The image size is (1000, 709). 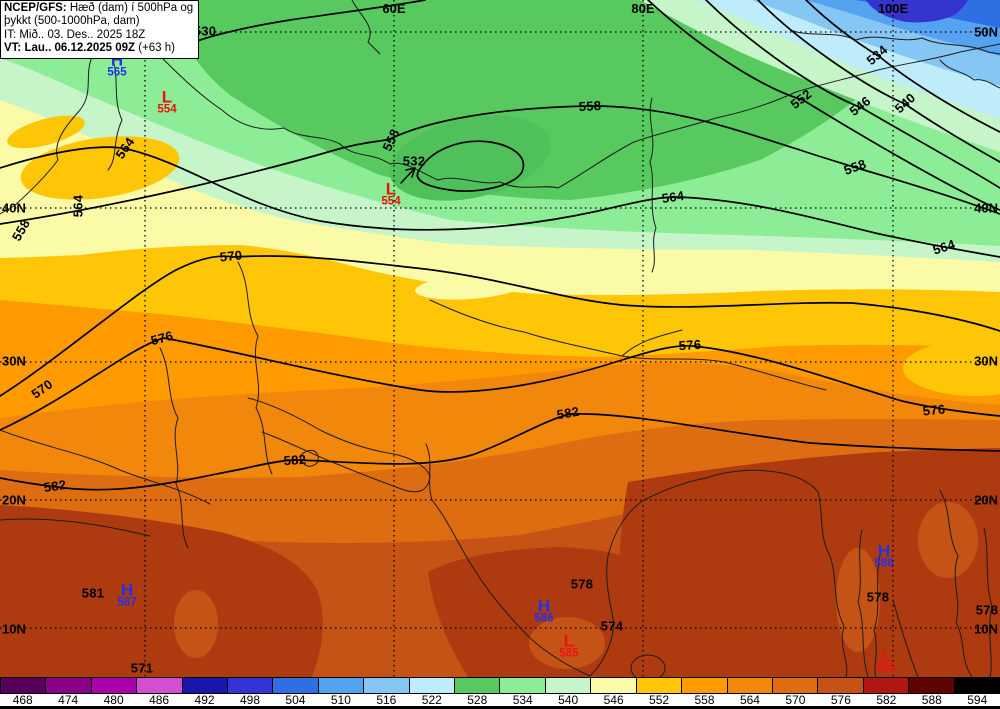 I want to click on colorbar-value: 558, so click(x=704, y=700).